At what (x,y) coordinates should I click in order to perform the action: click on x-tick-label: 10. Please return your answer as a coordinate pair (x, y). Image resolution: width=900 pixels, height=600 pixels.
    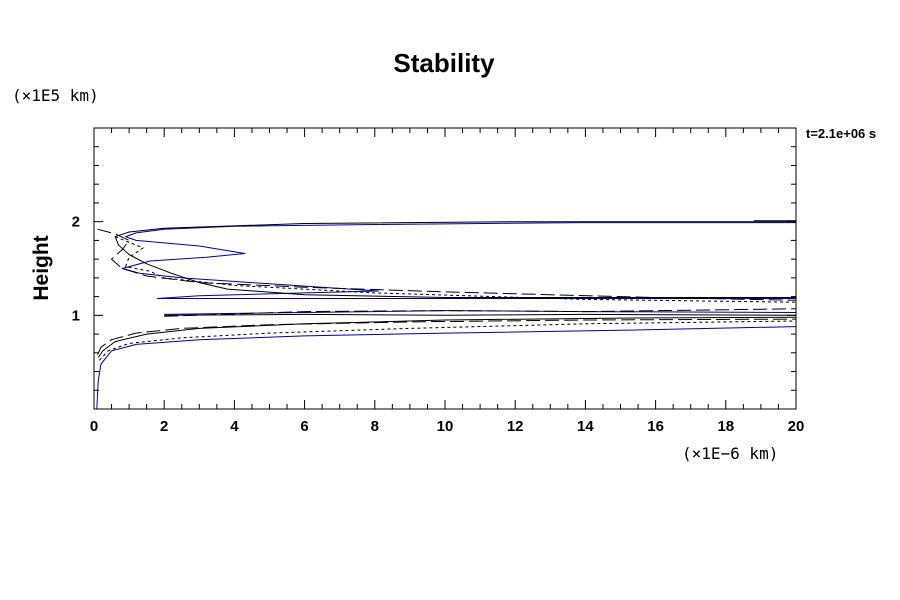
    Looking at the image, I should click on (445, 426).